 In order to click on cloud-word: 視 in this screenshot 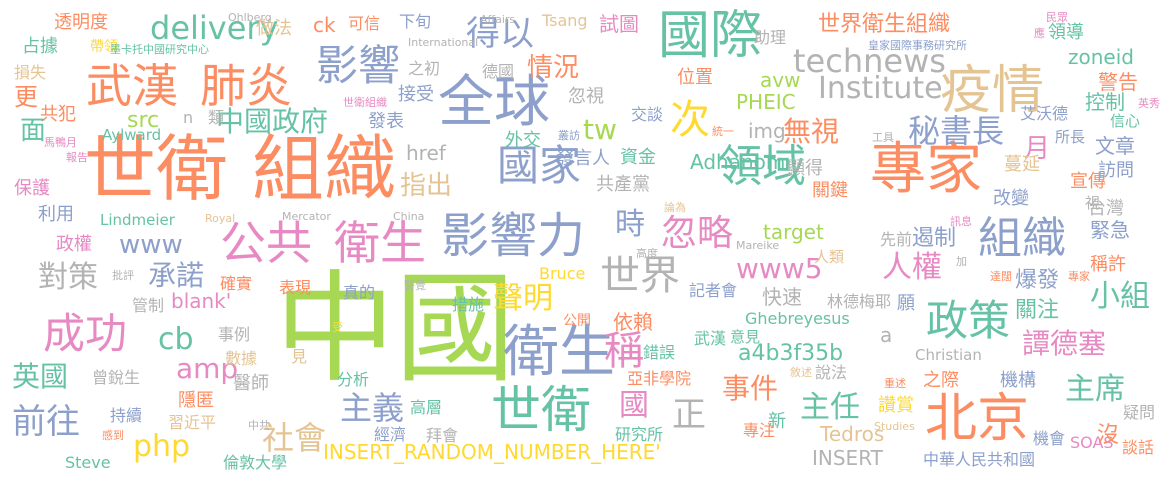, I will do `click(1093, 203)`.